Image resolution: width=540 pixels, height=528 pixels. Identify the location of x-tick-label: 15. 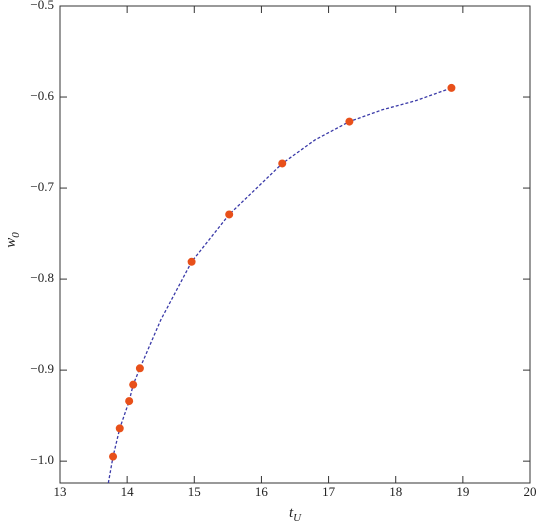
(194, 491).